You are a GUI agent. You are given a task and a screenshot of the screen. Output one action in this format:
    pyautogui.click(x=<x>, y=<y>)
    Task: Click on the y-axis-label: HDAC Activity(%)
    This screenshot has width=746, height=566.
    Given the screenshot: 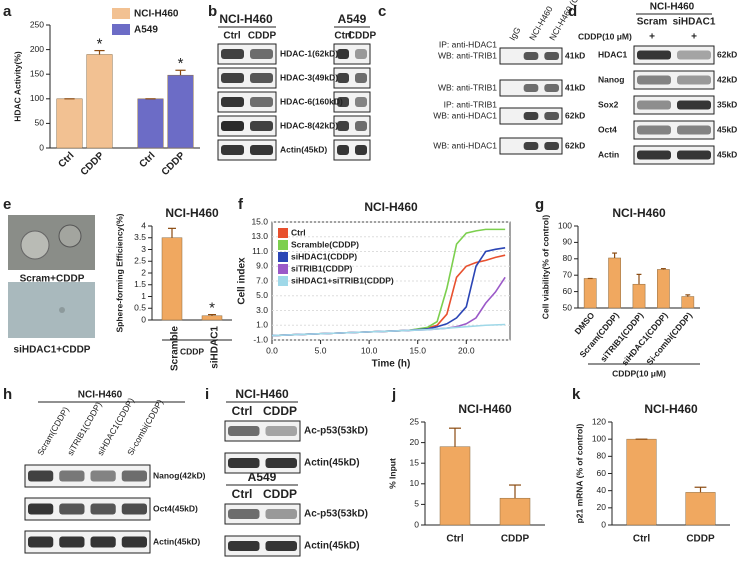 What is the action you would take?
    pyautogui.click(x=17, y=86)
    